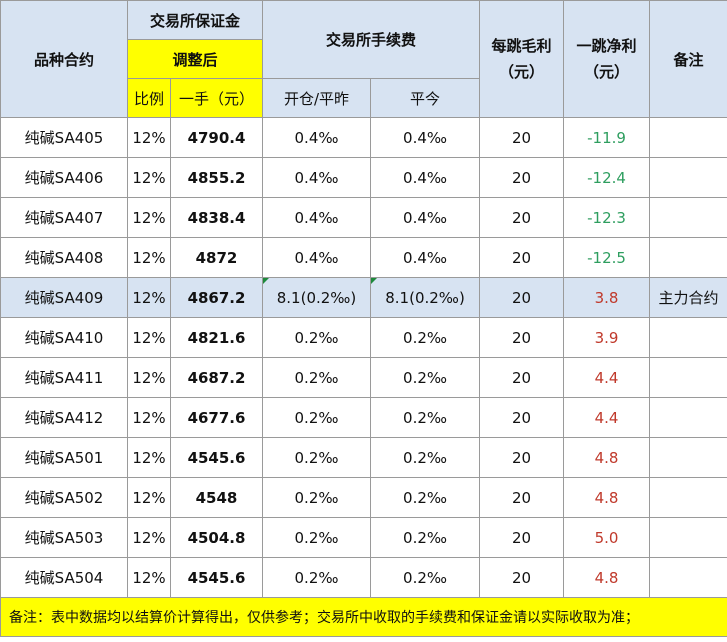  I want to click on tick-net-cell: -12.4, so click(607, 177).